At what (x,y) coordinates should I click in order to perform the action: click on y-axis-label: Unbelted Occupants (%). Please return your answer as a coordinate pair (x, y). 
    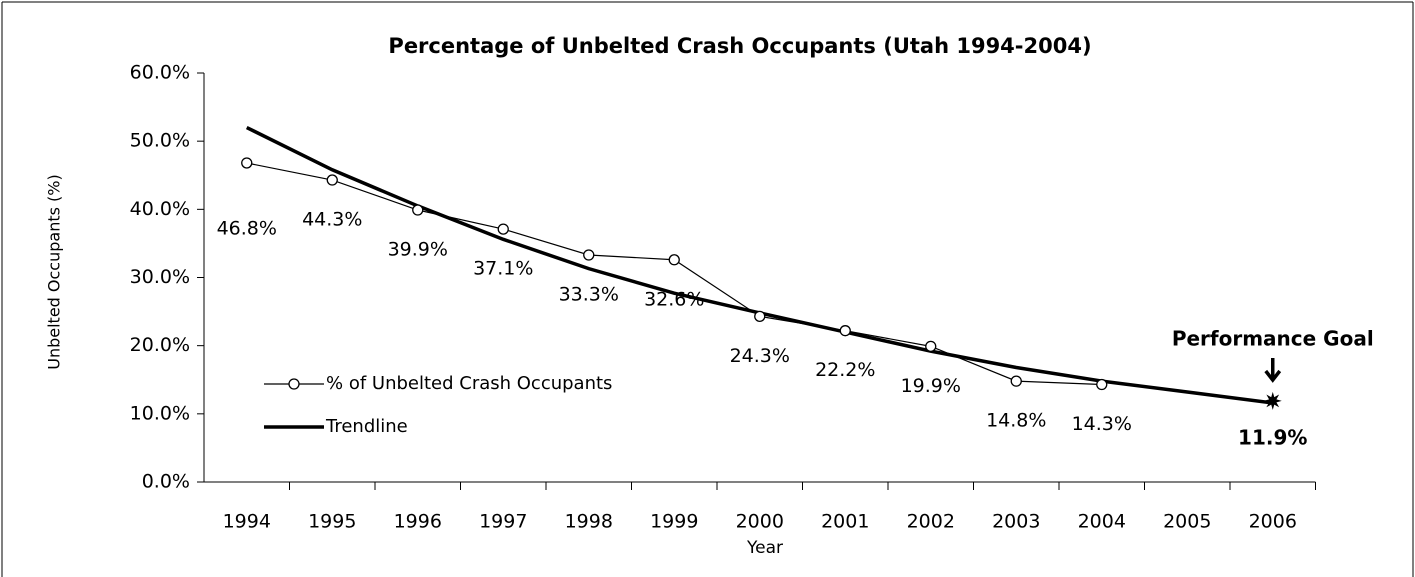
    Looking at the image, I should click on (54, 271).